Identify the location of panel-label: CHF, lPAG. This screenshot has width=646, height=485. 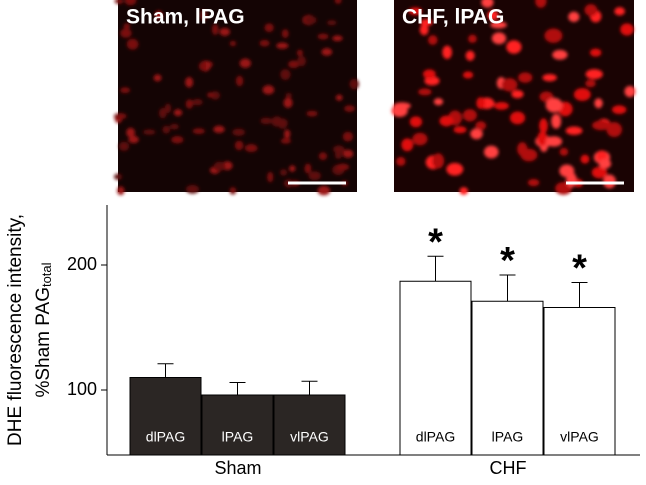
(453, 17).